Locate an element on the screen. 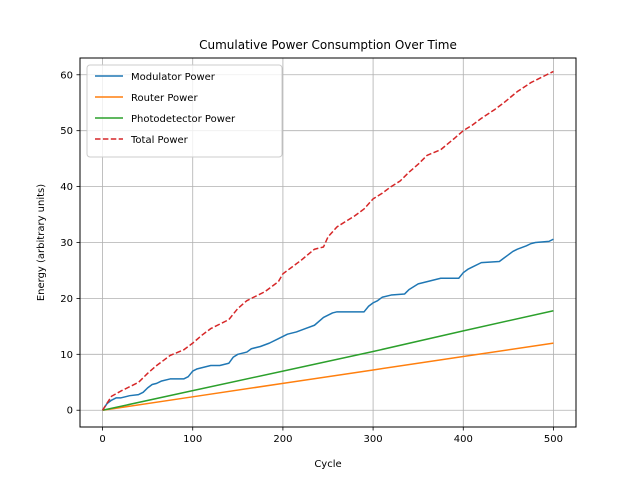 This screenshot has width=640, height=480. x-tick-label: 300 is located at coordinates (373, 439).